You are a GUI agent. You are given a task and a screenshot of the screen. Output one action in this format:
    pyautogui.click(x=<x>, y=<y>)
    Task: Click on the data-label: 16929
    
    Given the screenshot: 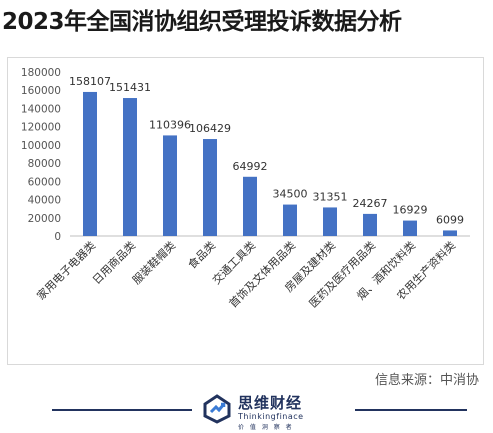 What is the action you would take?
    pyautogui.click(x=410, y=210)
    